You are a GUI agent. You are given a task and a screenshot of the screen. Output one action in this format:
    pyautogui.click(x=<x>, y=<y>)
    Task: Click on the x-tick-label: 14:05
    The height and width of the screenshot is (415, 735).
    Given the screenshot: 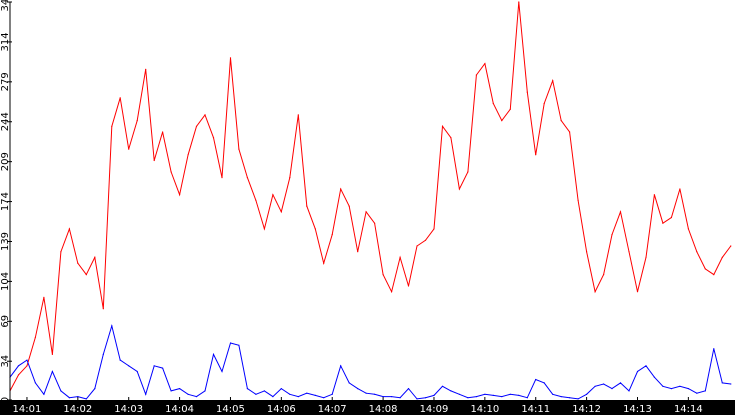 What is the action you would take?
    pyautogui.click(x=230, y=409)
    